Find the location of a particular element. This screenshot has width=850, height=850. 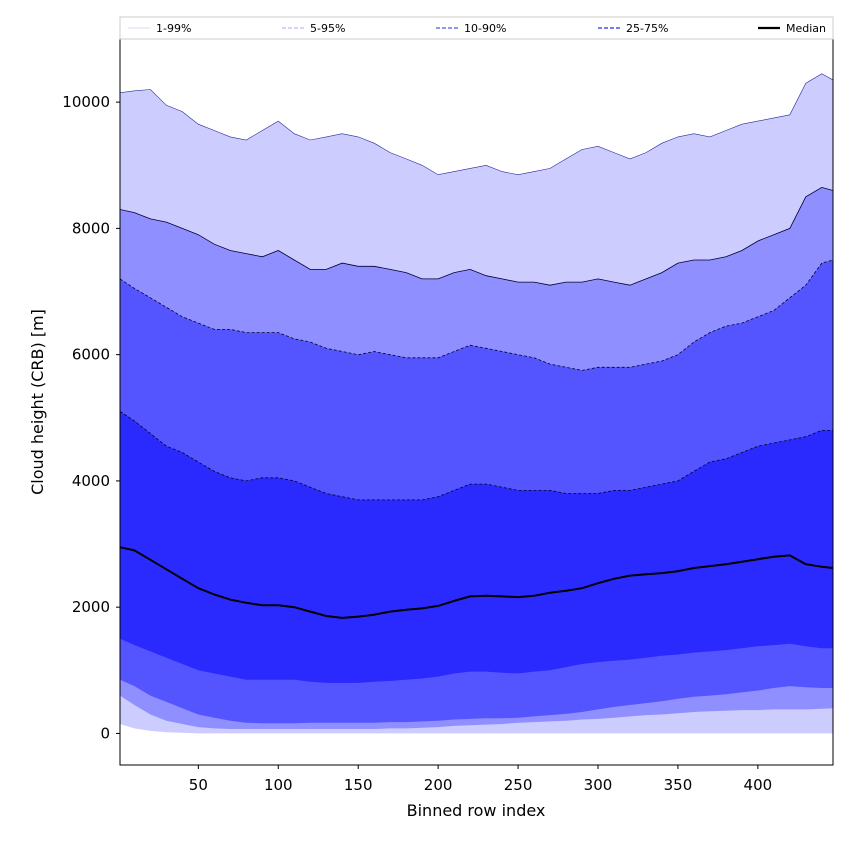

legend-label: 25-75% is located at coordinates (647, 28).